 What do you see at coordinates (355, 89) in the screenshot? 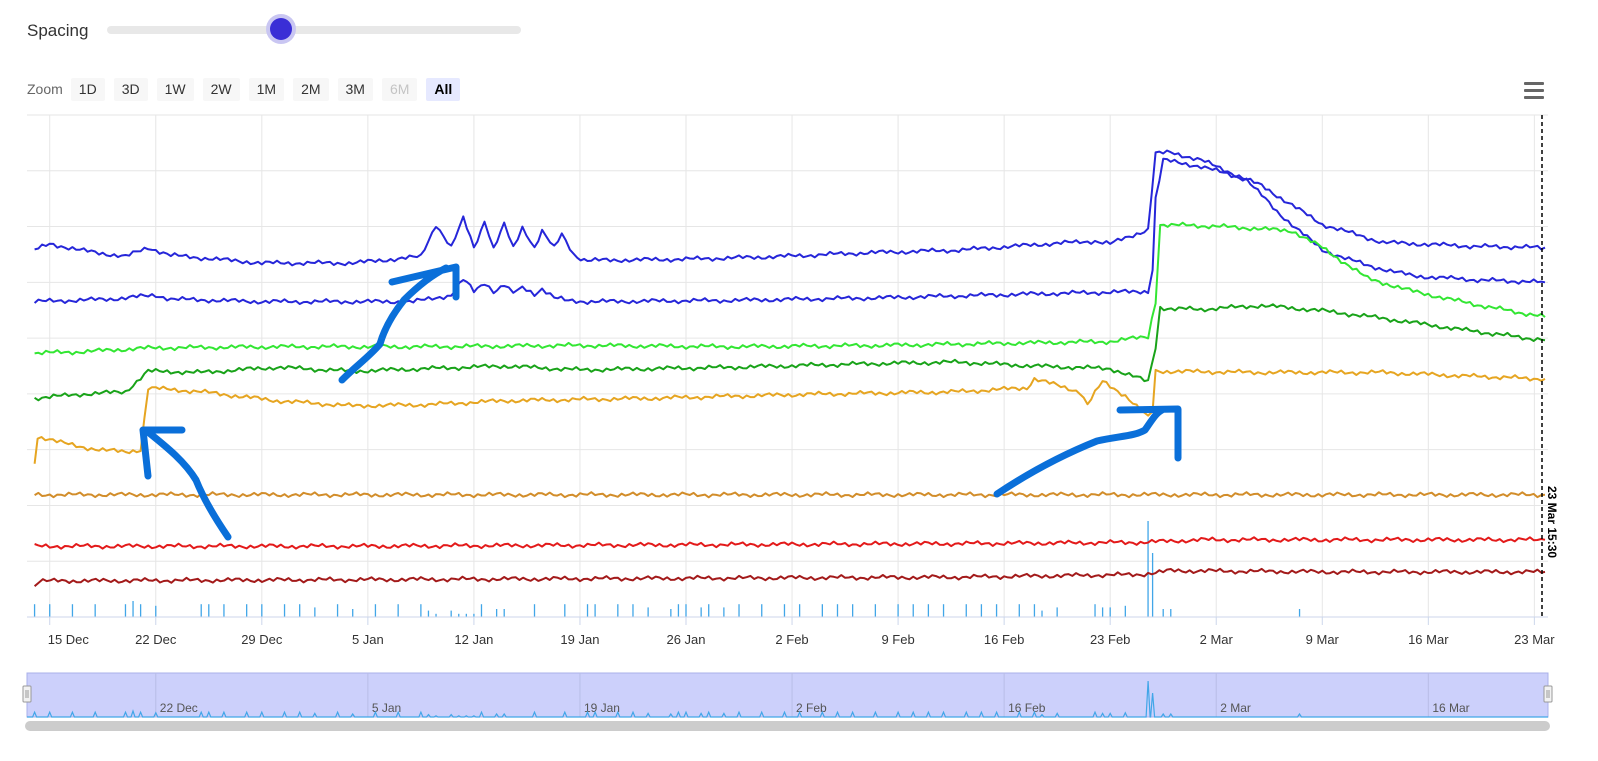
I see `zoom-button-3m: 3M` at bounding box center [355, 89].